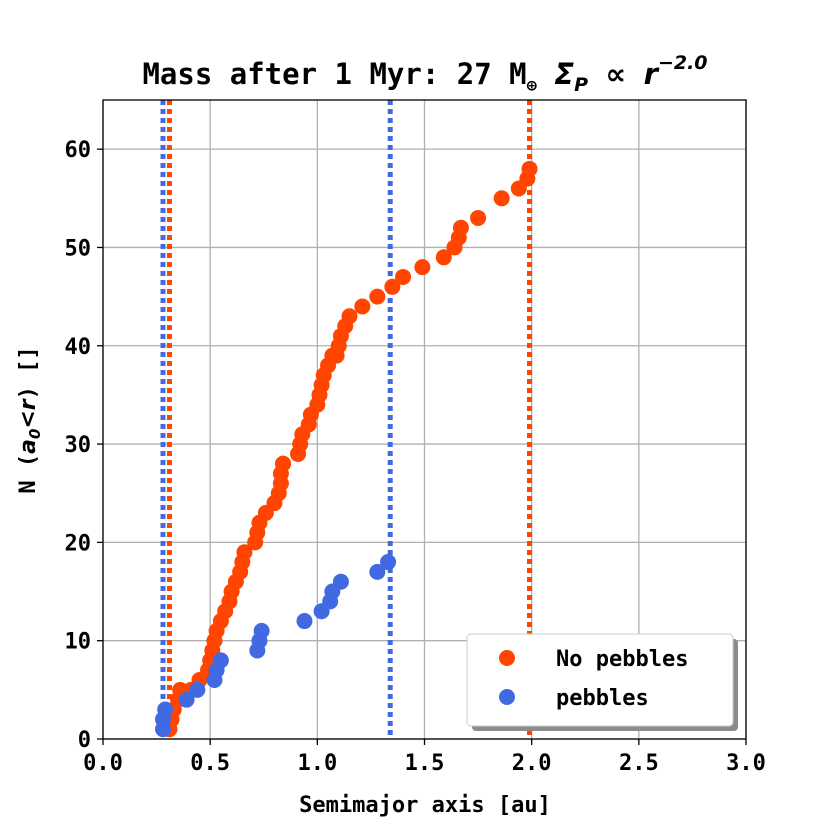 The image size is (830, 830). What do you see at coordinates (78, 445) in the screenshot?
I see `y-tick-label: 30` at bounding box center [78, 445].